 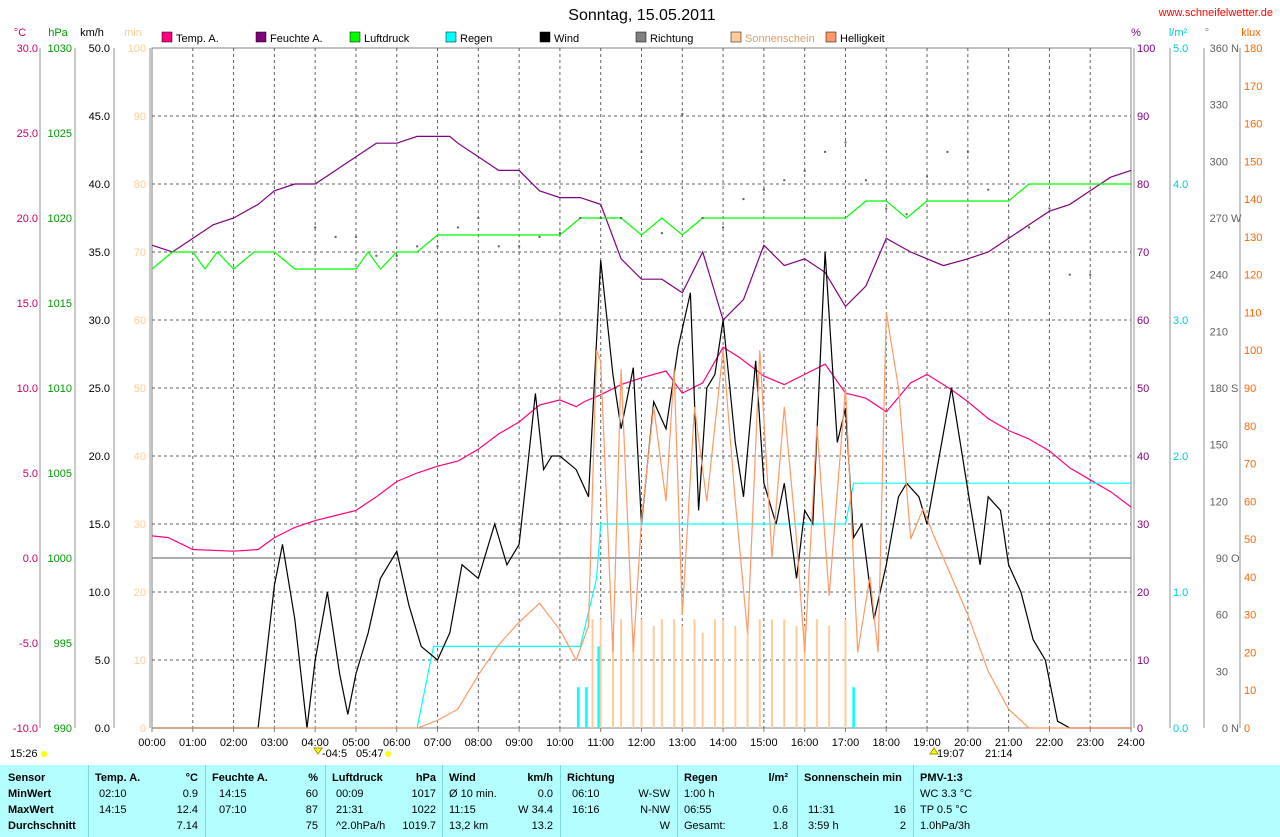 I want to click on axis-tick-sun: 0, so click(x=143, y=729).